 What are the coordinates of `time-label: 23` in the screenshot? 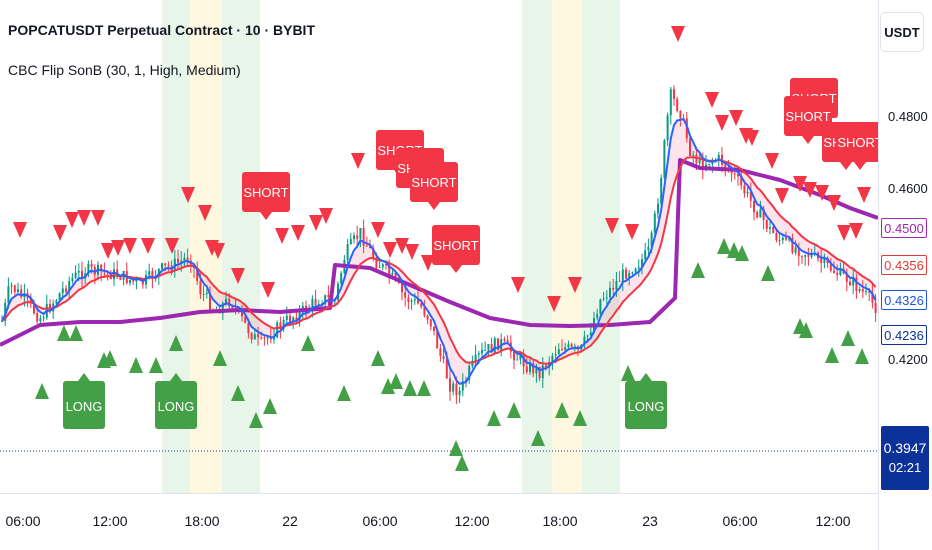 It's located at (650, 521).